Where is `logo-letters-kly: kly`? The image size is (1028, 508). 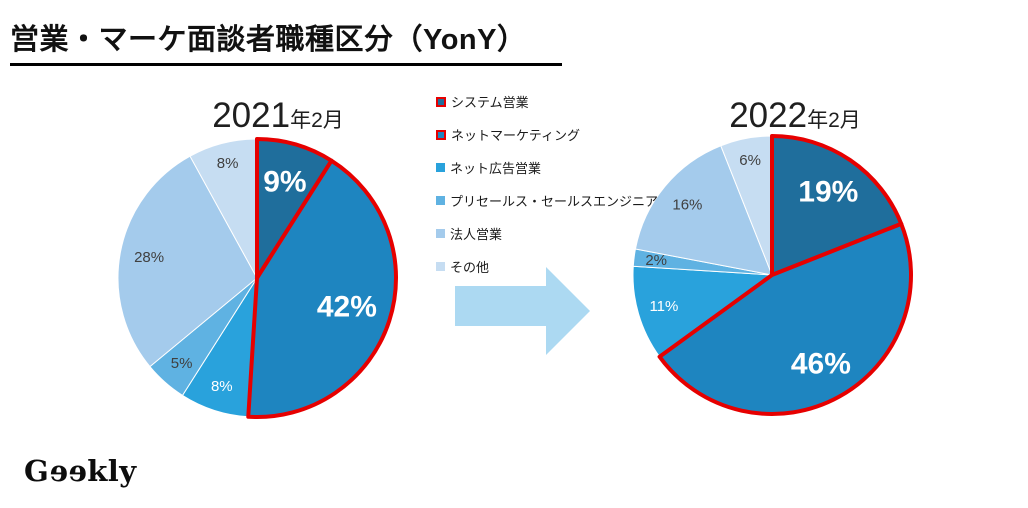
logo-letters-kly: kly is located at coordinates (112, 471).